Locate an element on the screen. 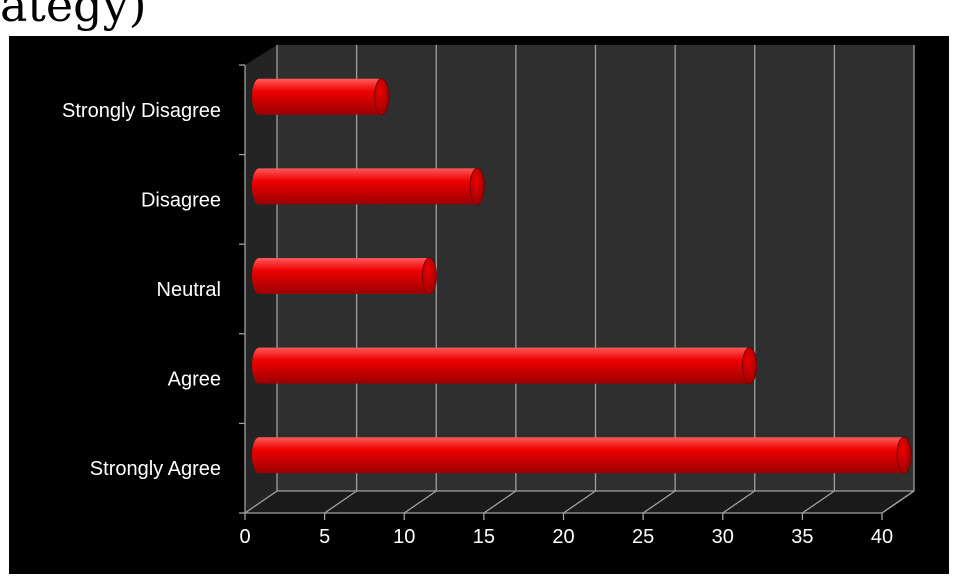 The image size is (957, 576). y-category-label: Agree is located at coordinates (194, 380).